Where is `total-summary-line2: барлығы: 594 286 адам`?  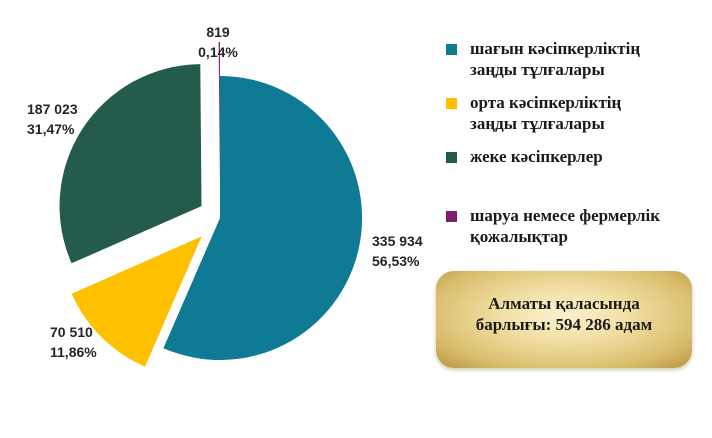 total-summary-line2: барлығы: 594 286 адам is located at coordinates (564, 324).